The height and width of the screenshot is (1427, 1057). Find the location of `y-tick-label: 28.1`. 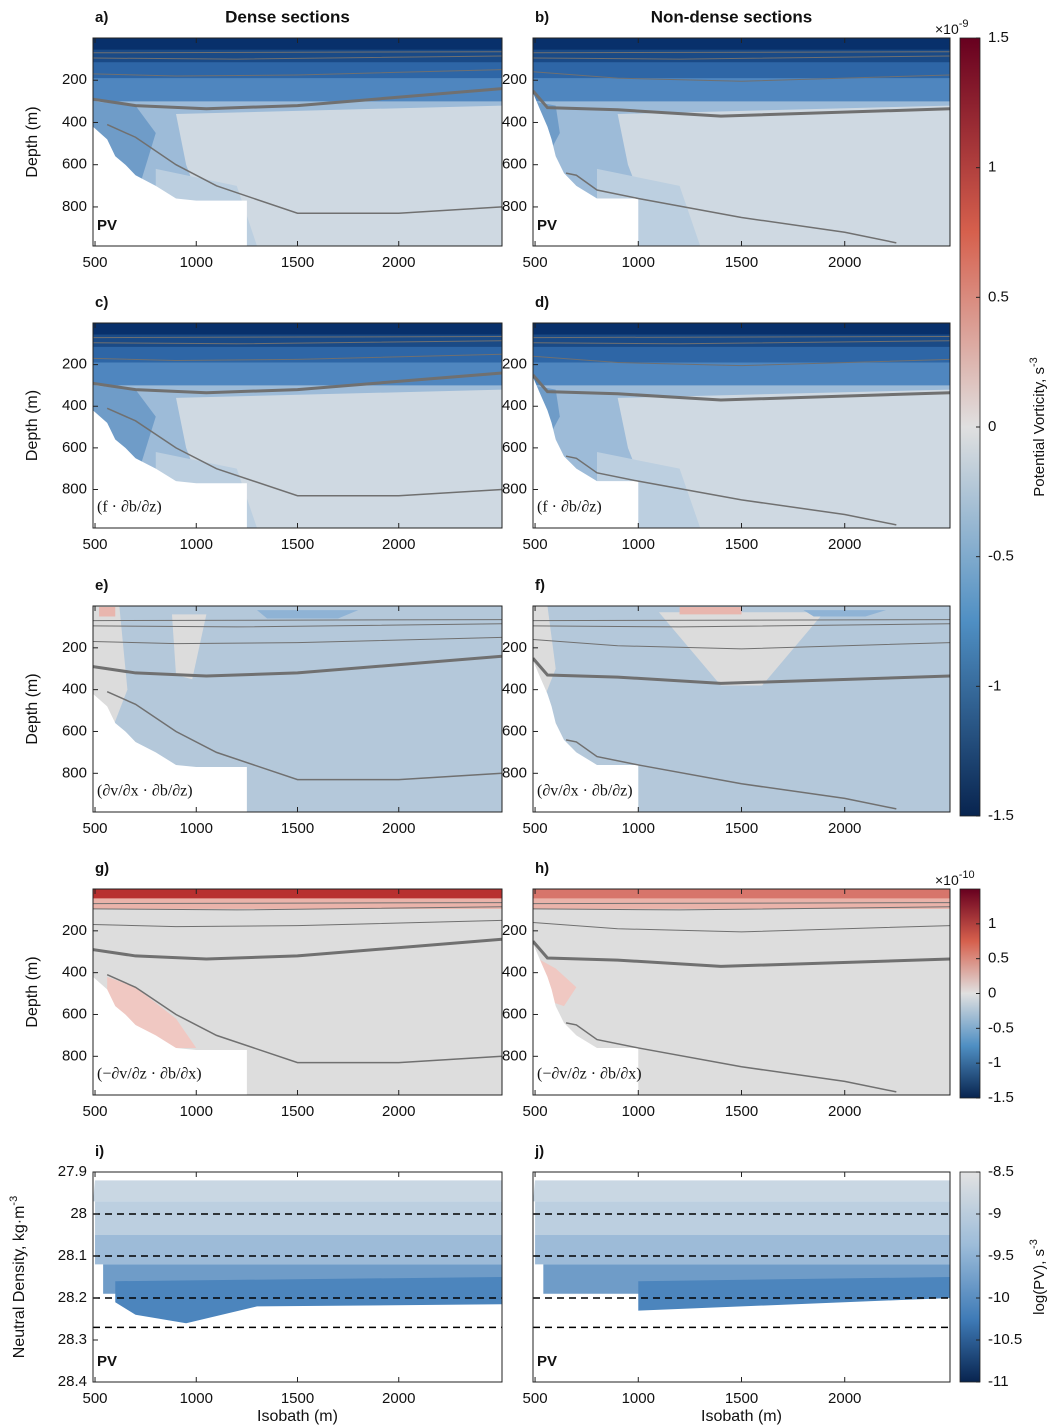

y-tick-label: 28.1 is located at coordinates (72, 1255).